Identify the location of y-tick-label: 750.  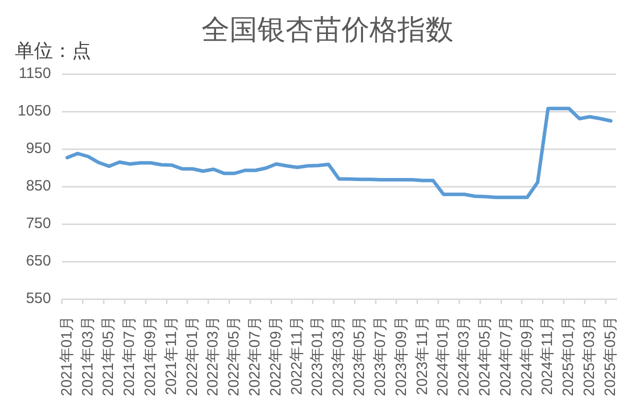
(38, 223).